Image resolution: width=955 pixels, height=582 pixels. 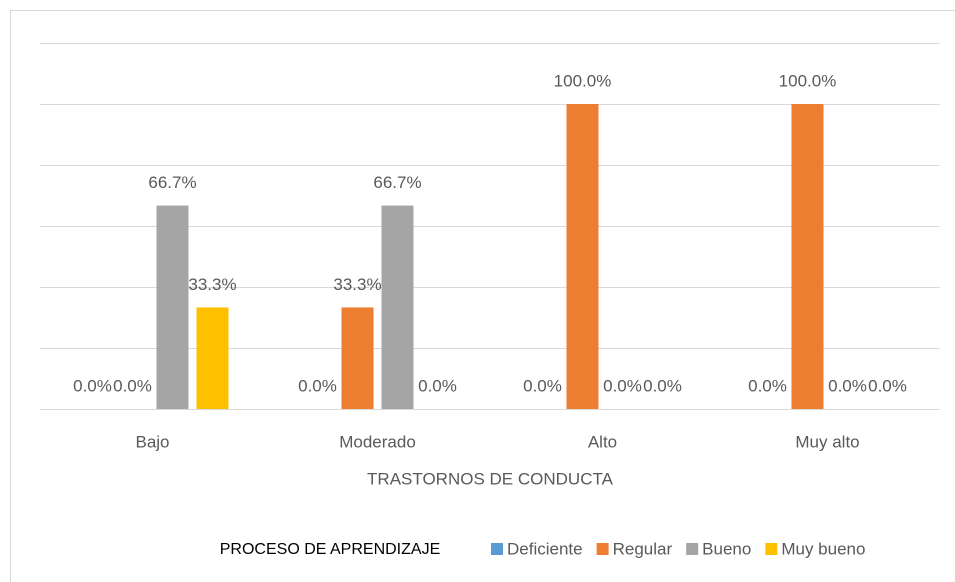 What do you see at coordinates (726, 548) in the screenshot?
I see `legend-label: Bueno` at bounding box center [726, 548].